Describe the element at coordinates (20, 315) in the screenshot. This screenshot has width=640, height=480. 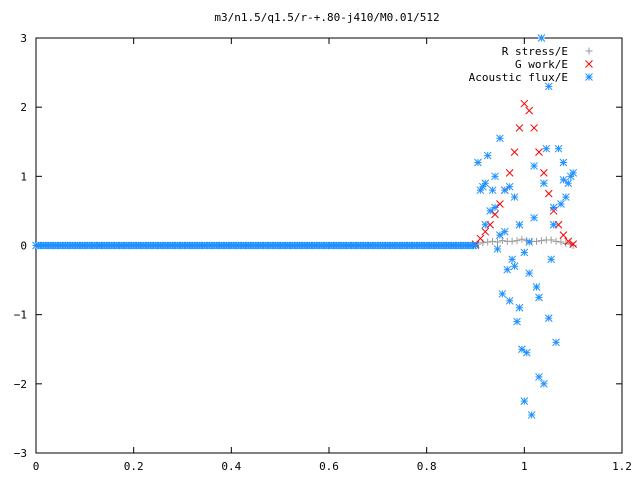
I see `y-tick-label: −1` at that location.